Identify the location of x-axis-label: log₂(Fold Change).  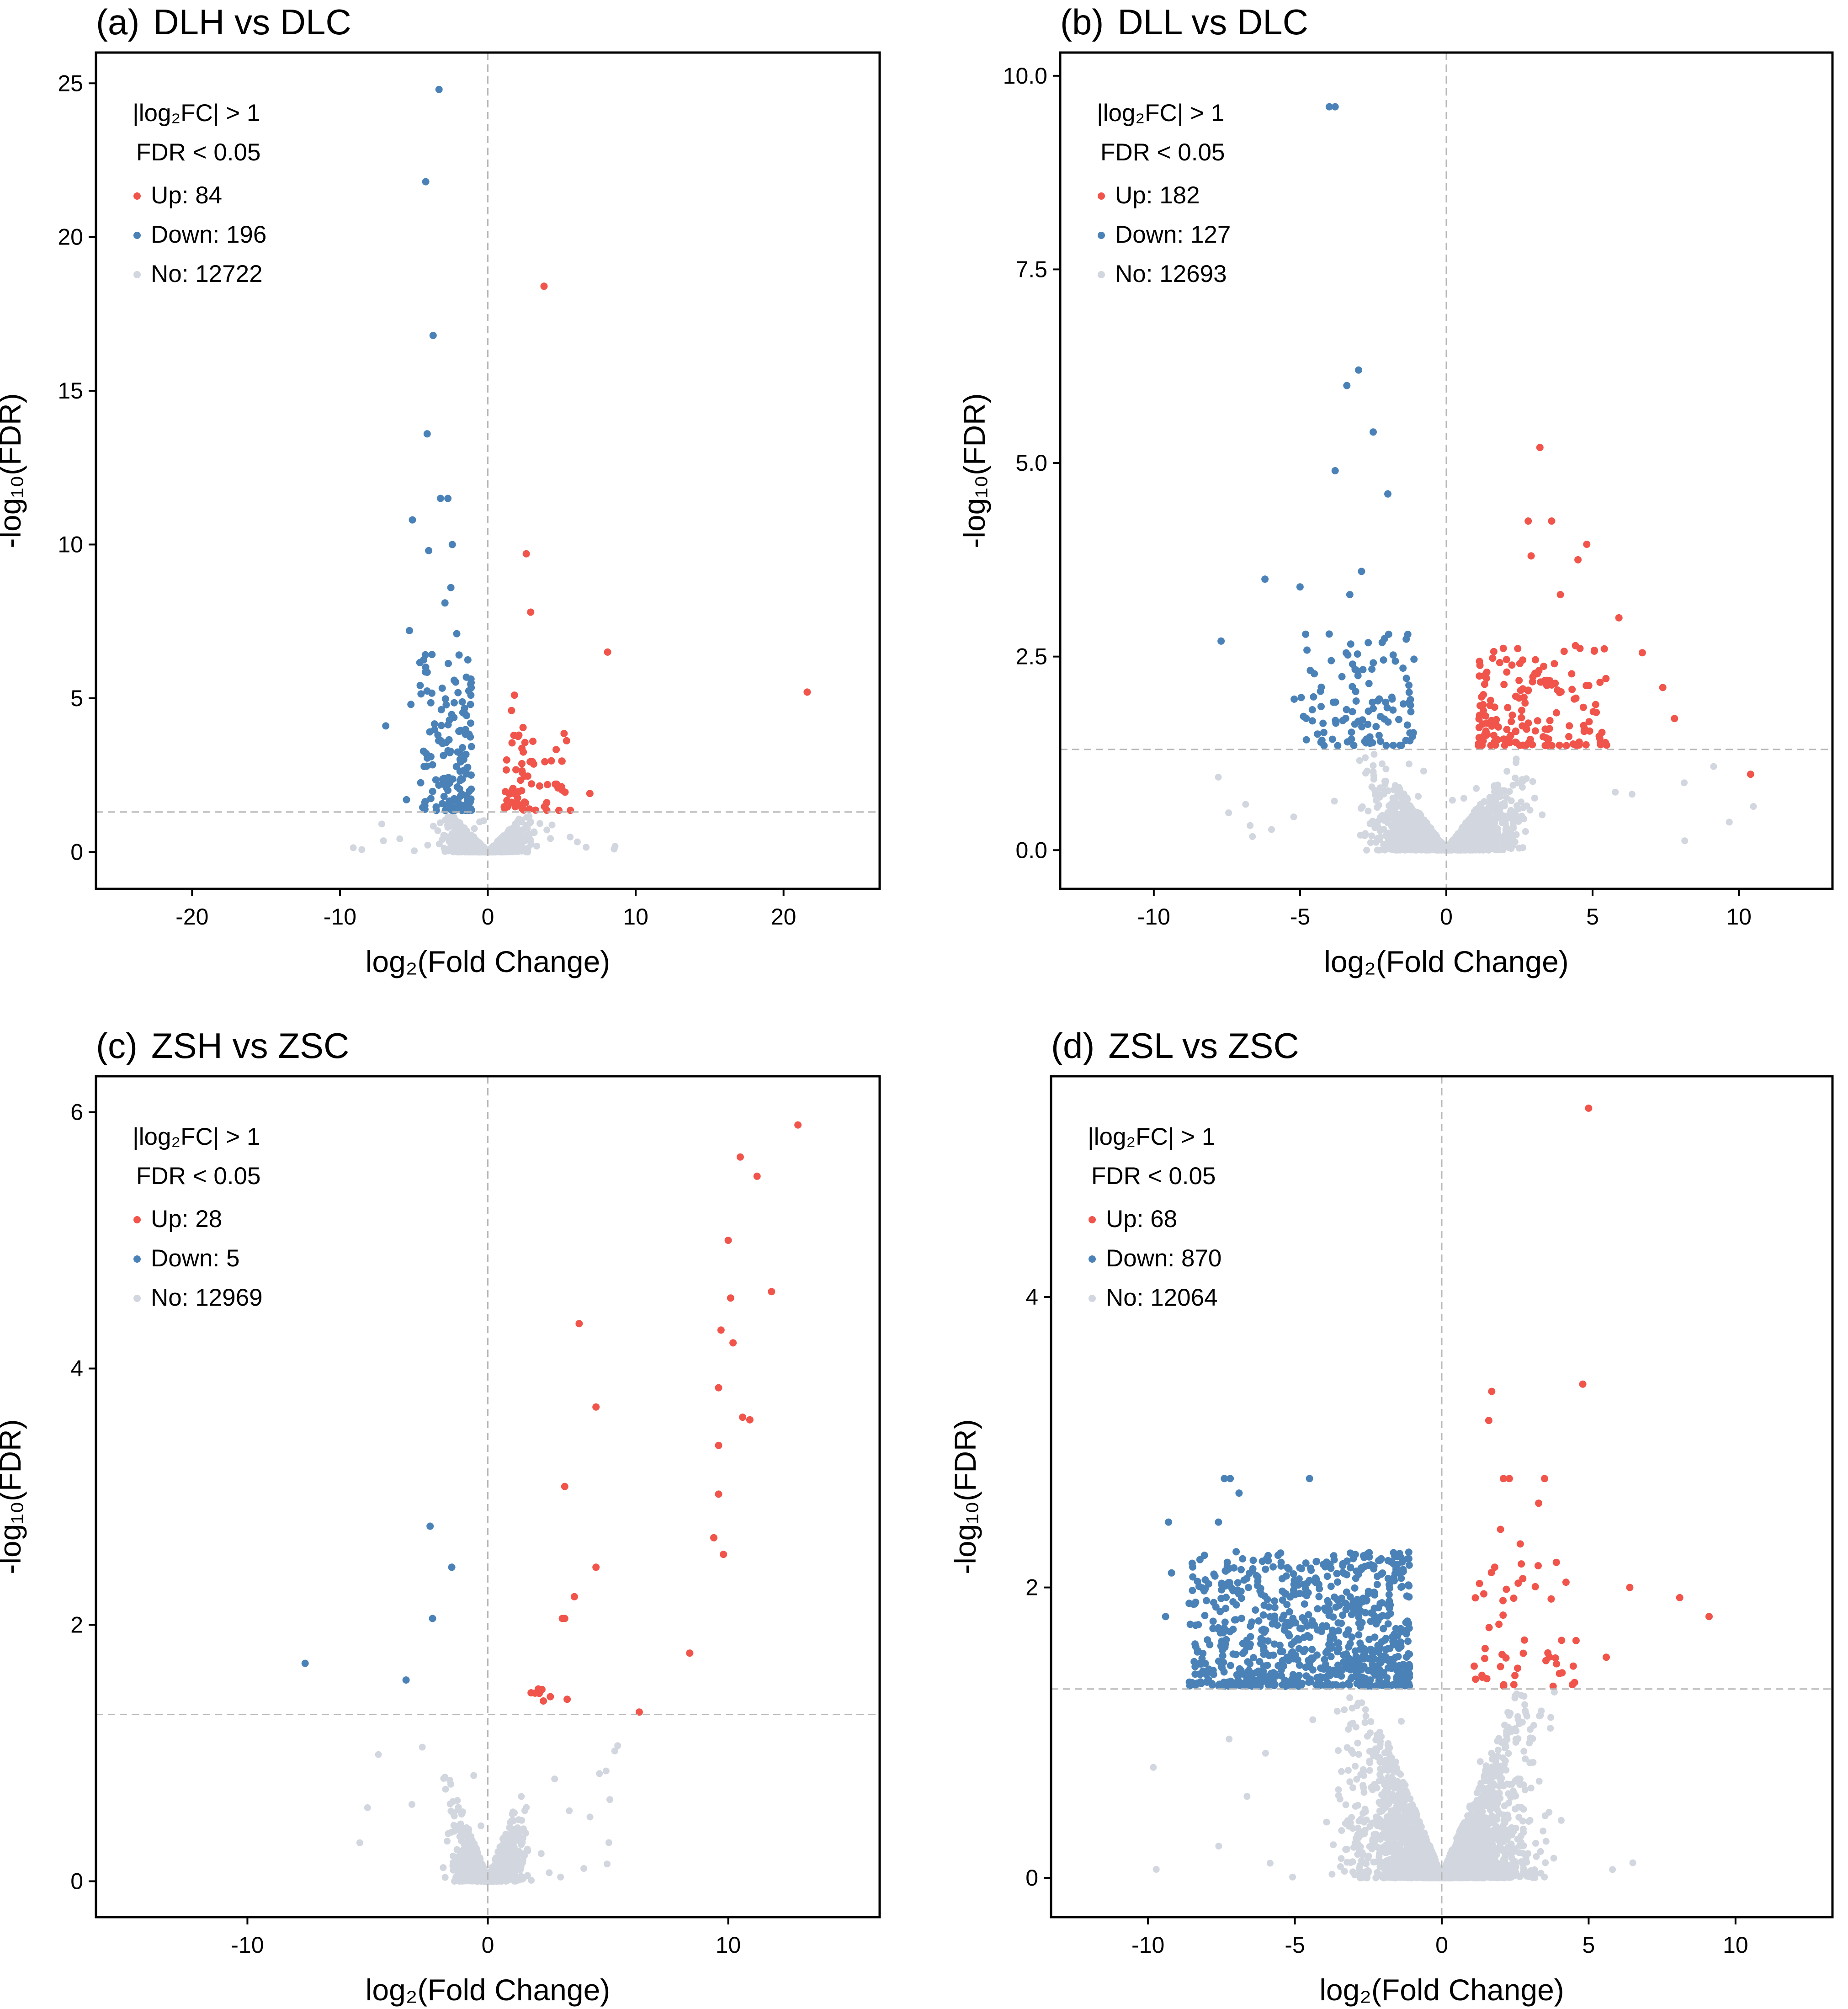
(1446, 961).